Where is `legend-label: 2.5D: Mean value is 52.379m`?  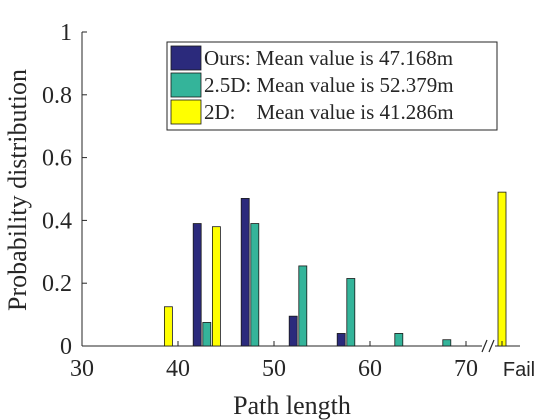
legend-label: 2.5D: Mean value is 52.379m is located at coordinates (329, 85).